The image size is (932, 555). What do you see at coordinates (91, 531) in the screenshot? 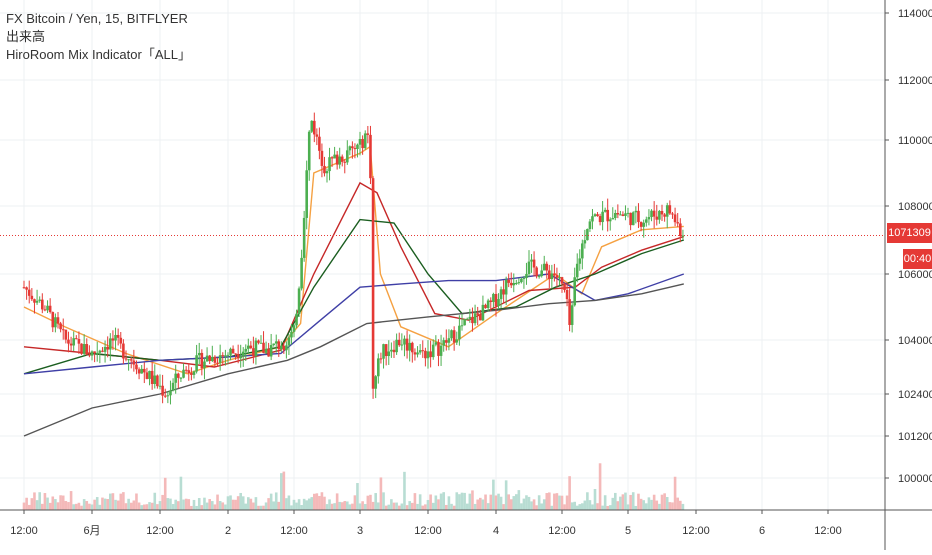
I see `x-tick-label: 6月` at bounding box center [91, 531].